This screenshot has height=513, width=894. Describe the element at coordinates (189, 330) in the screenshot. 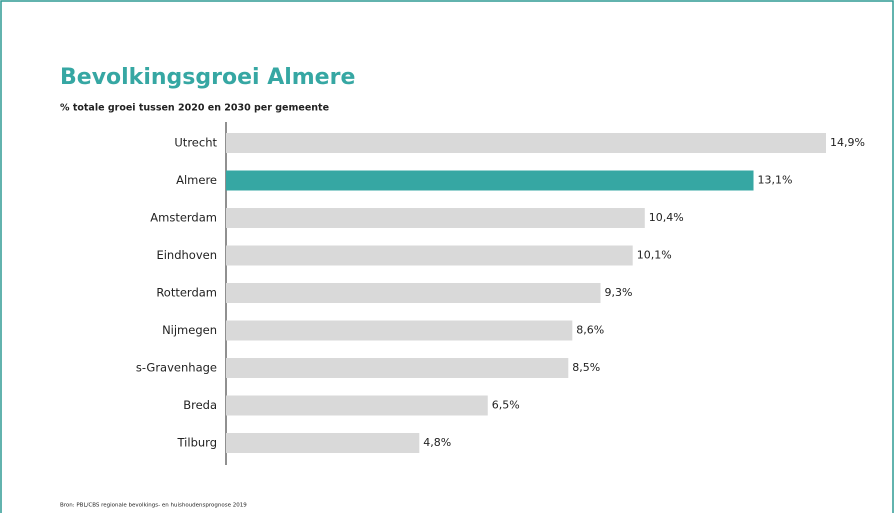

I see `category-label: Nijmegen` at that location.